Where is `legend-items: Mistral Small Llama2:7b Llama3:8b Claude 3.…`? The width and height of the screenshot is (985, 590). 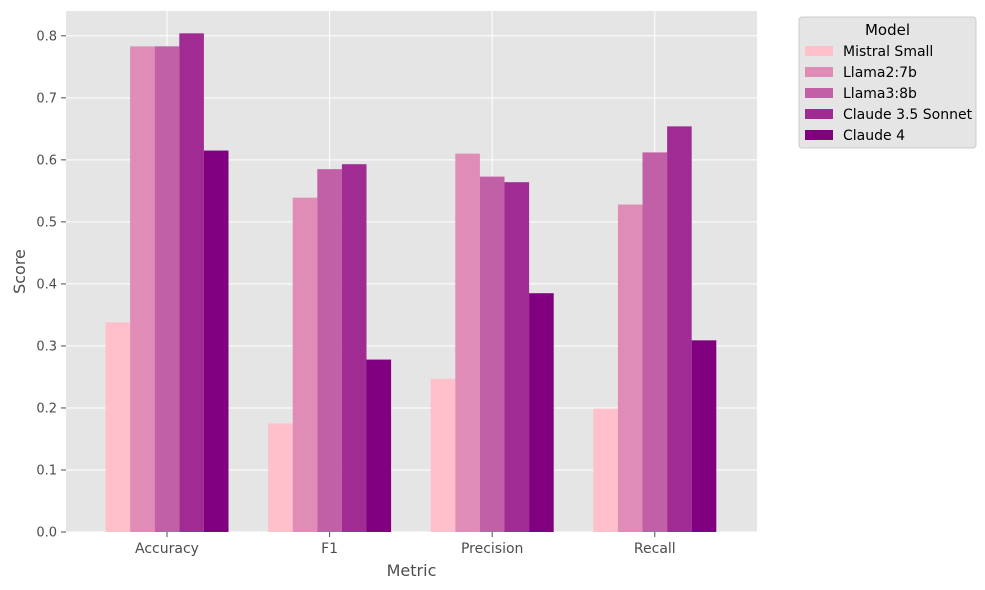 legend-items: Mistral Small Llama2:7b Llama3:8b Claude 3.… is located at coordinates (889, 94).